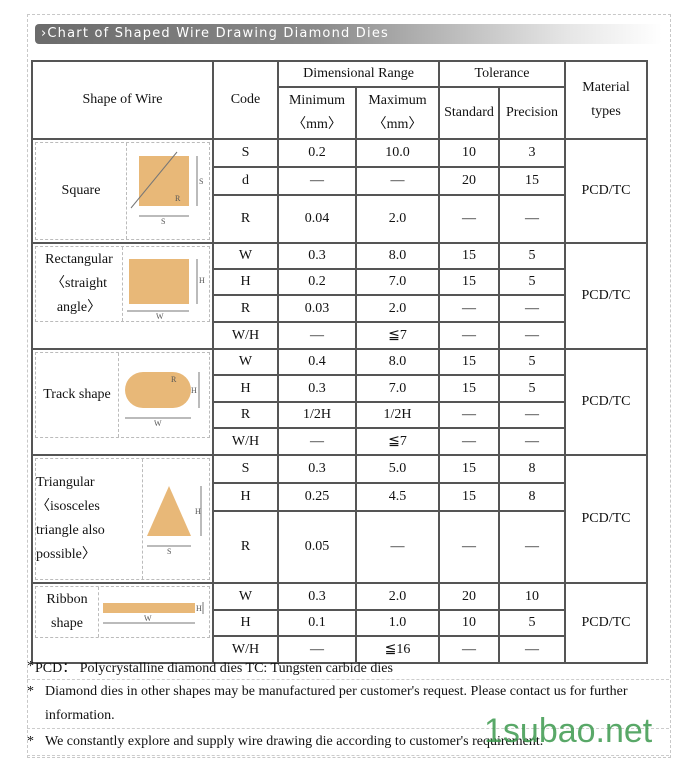 The image size is (680, 774). I want to click on header-material: Material types, so click(606, 100).